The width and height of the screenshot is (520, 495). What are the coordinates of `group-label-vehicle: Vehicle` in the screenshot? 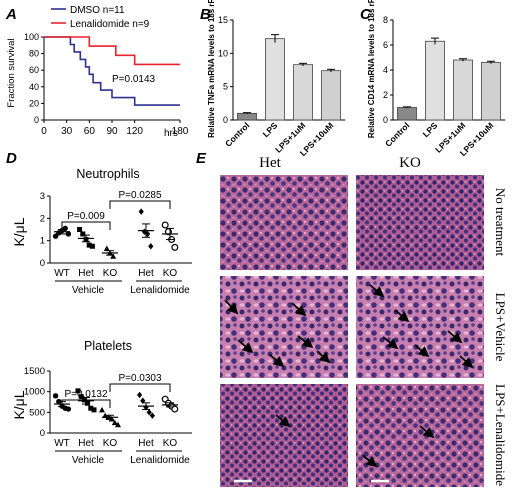 It's located at (88, 290).